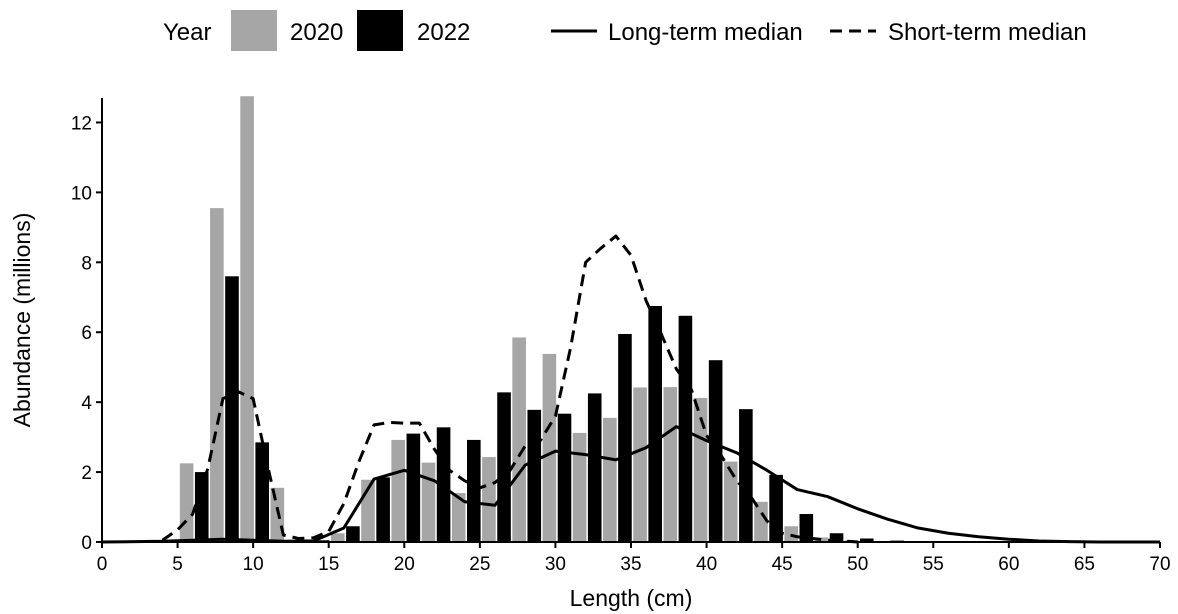 The height and width of the screenshot is (614, 1178). Describe the element at coordinates (987, 32) in the screenshot. I see `legend-label-short-term: Short-term median` at that location.